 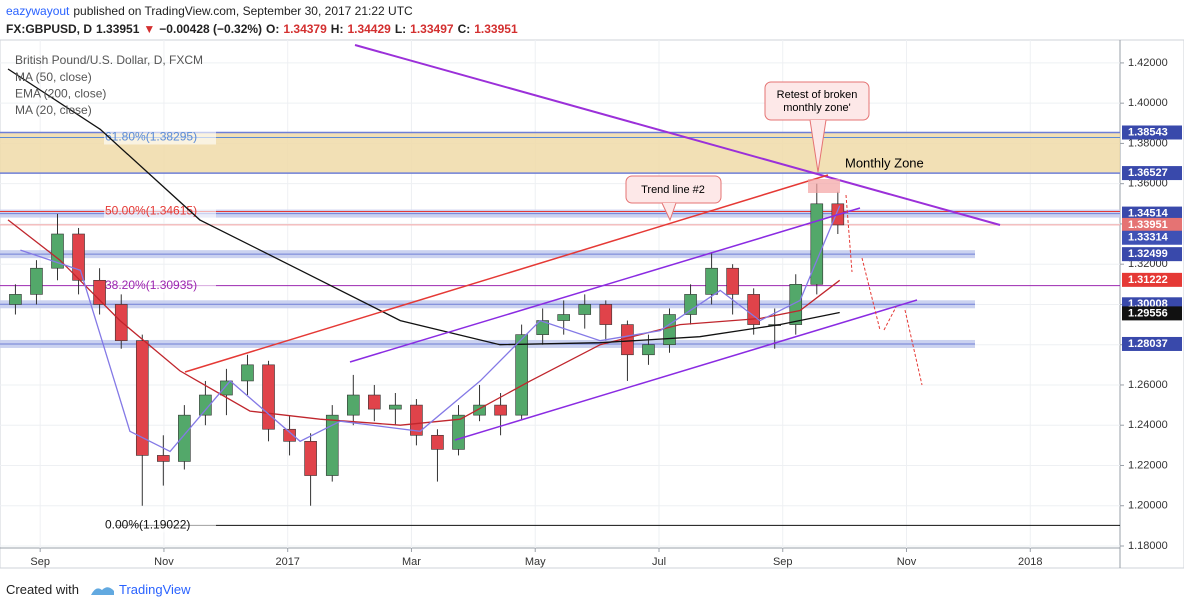 What do you see at coordinates (1148, 132) in the screenshot?
I see `level-label: 1.38543` at bounding box center [1148, 132].